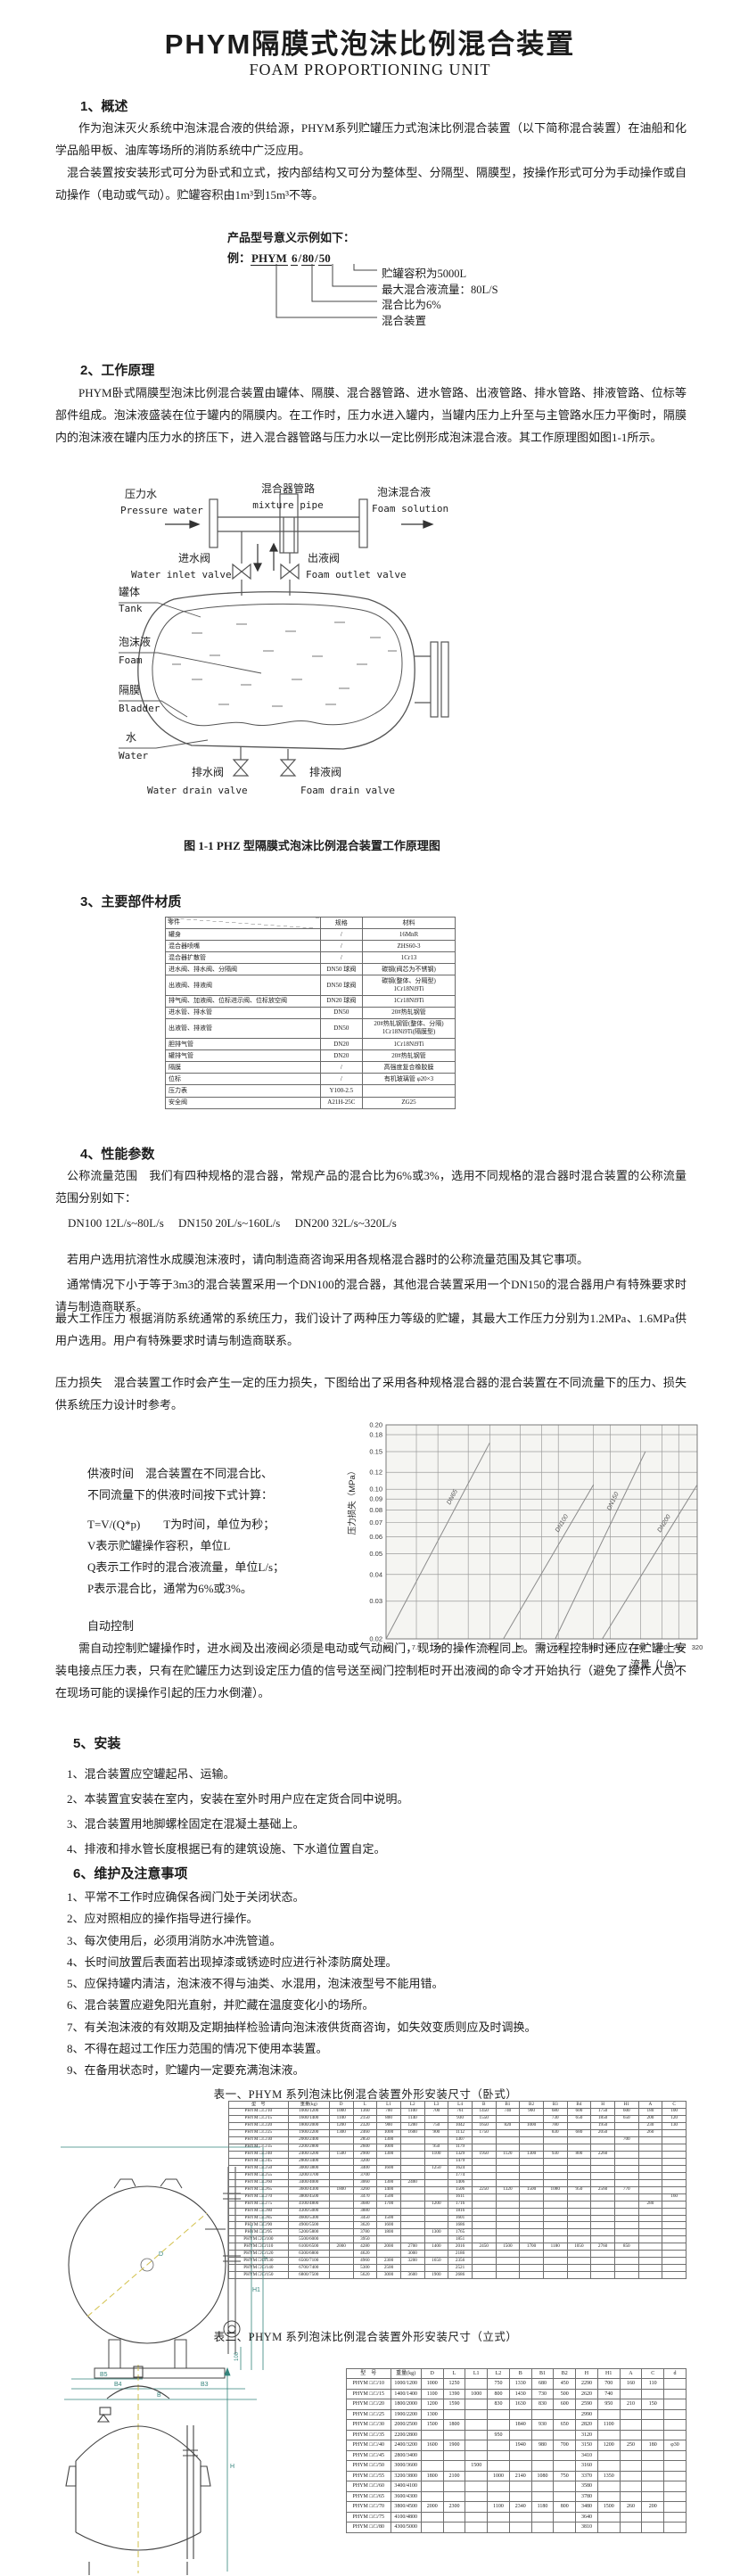 Image resolution: width=740 pixels, height=2576 pixels. I want to click on column-header: 型 号, so click(369, 2373).